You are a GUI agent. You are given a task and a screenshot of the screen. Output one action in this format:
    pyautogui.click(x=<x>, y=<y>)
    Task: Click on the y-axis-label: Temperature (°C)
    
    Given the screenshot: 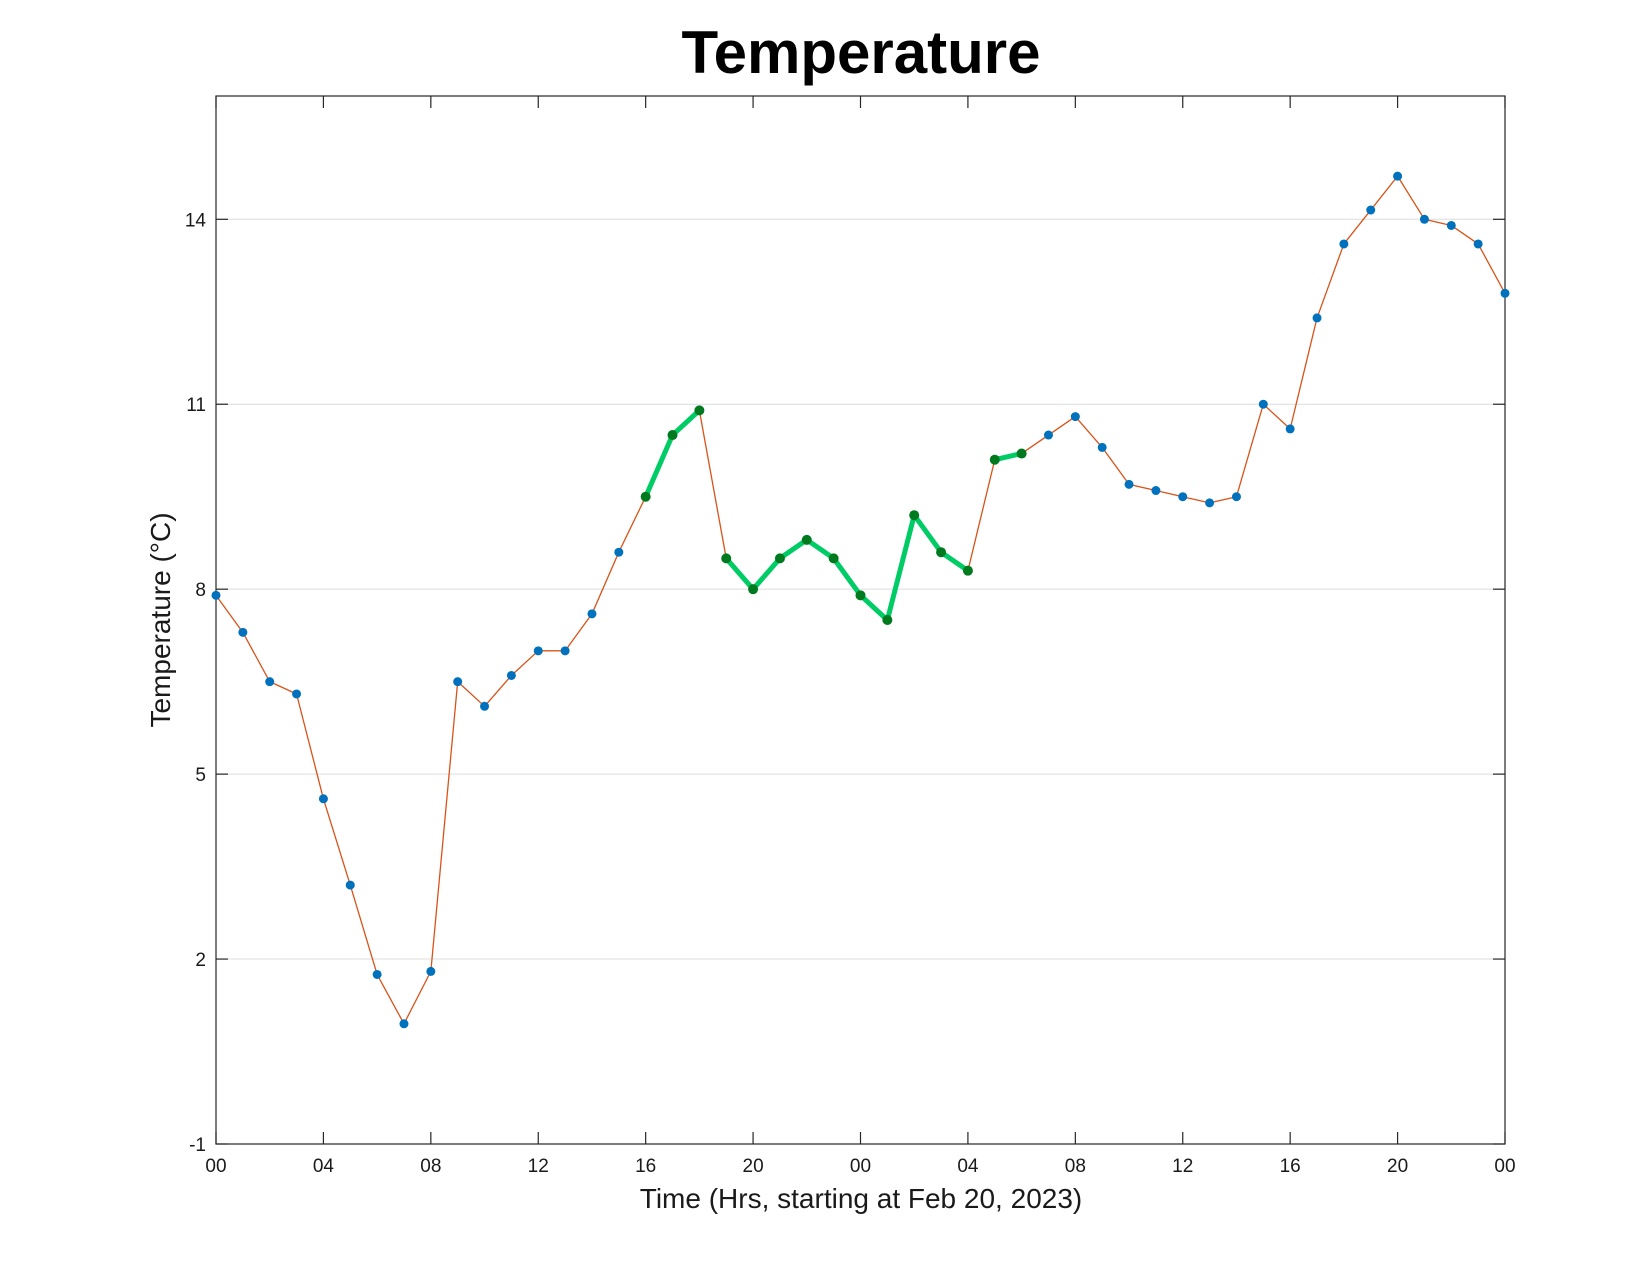 What is the action you would take?
    pyautogui.click(x=160, y=619)
    